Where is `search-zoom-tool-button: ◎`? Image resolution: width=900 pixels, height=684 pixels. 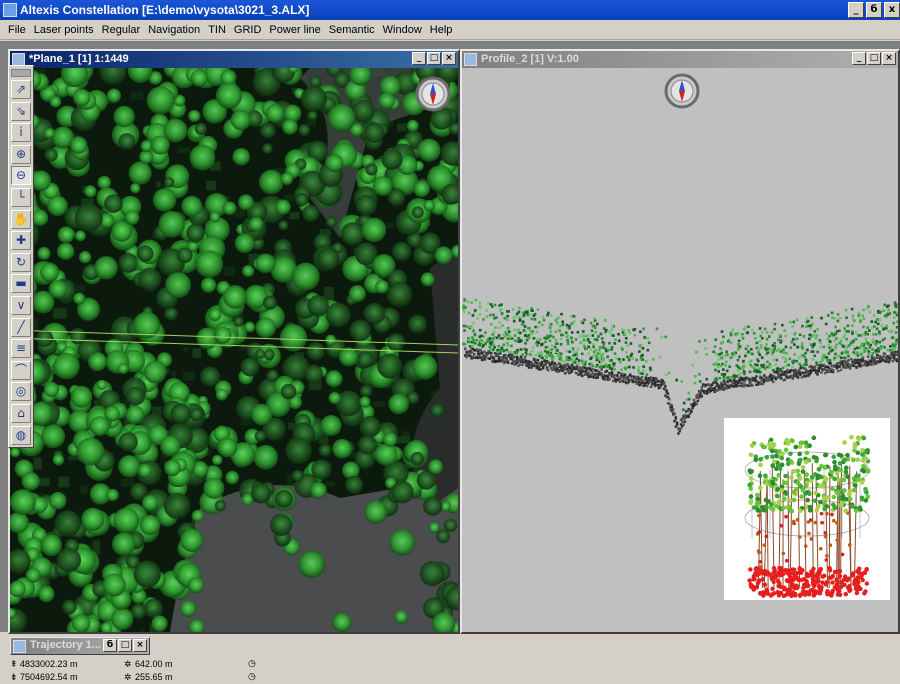
search-zoom-tool-button: ◎ is located at coordinates (21, 392).